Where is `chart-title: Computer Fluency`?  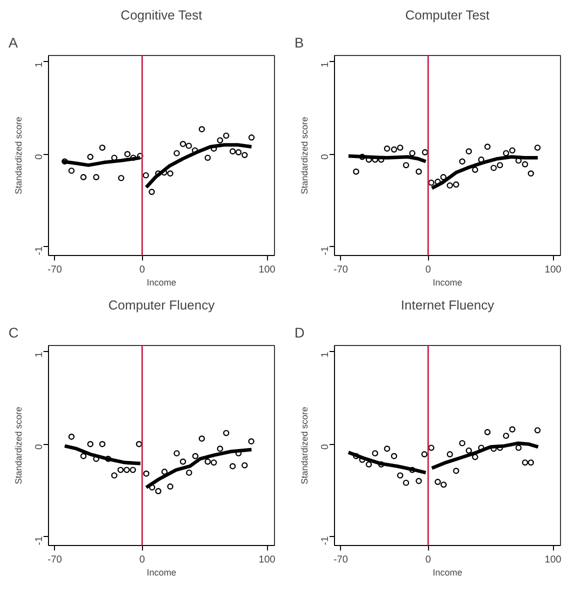 chart-title: Computer Fluency is located at coordinates (162, 305).